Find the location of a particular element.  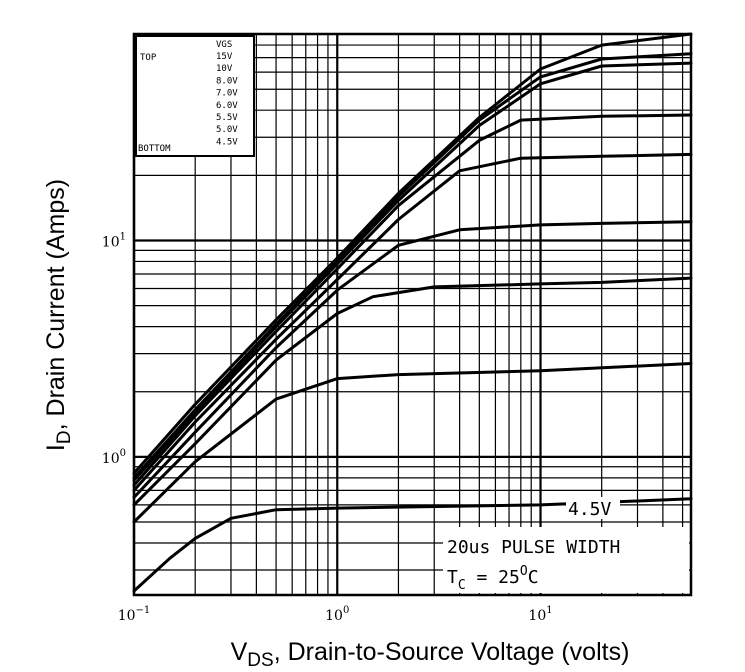

y-axis-title: ID, Drain Current (Amps) is located at coordinates (58, 315).